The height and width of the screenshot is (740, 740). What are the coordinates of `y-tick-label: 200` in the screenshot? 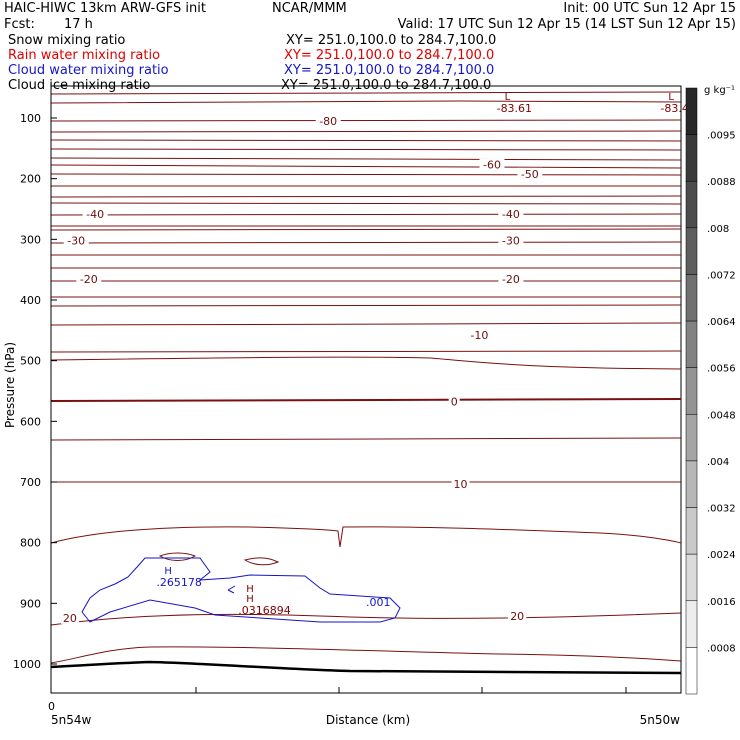 It's located at (30, 179).